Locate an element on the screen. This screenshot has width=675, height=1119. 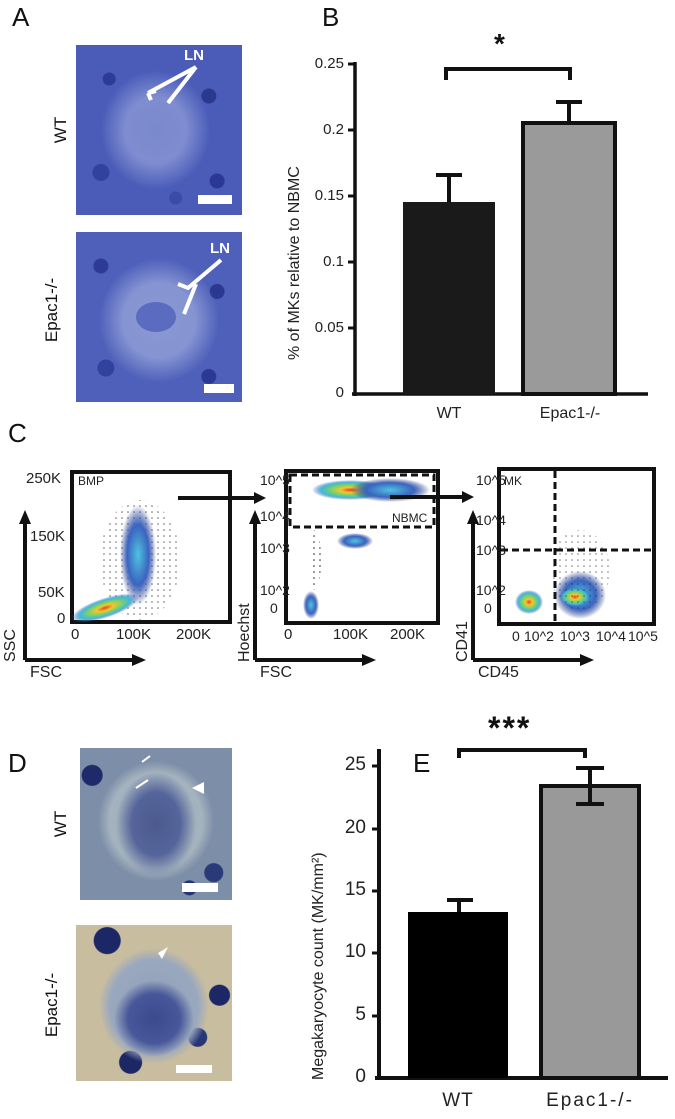
panel-d-epac-micrograph is located at coordinates (154, 1003).